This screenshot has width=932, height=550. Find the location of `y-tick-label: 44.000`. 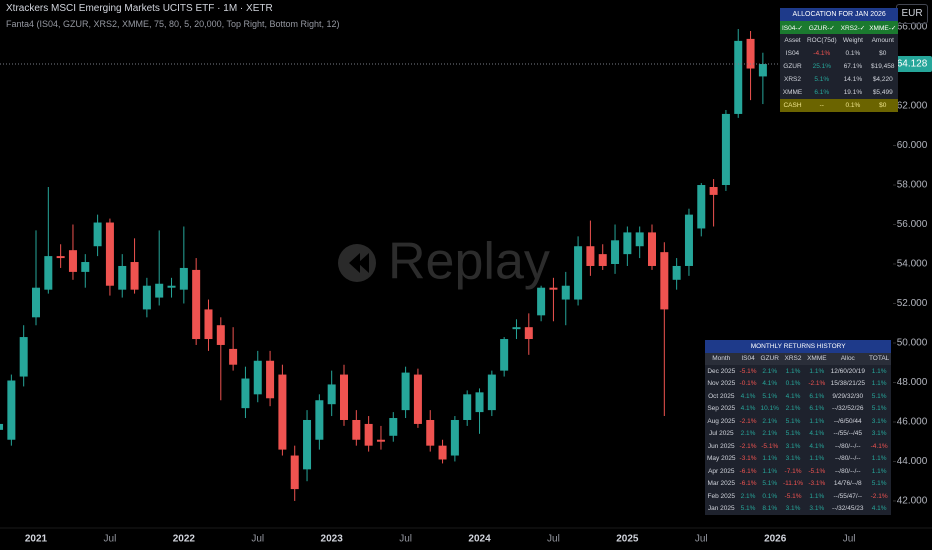

y-tick-label: 44.000 is located at coordinates (912, 461).